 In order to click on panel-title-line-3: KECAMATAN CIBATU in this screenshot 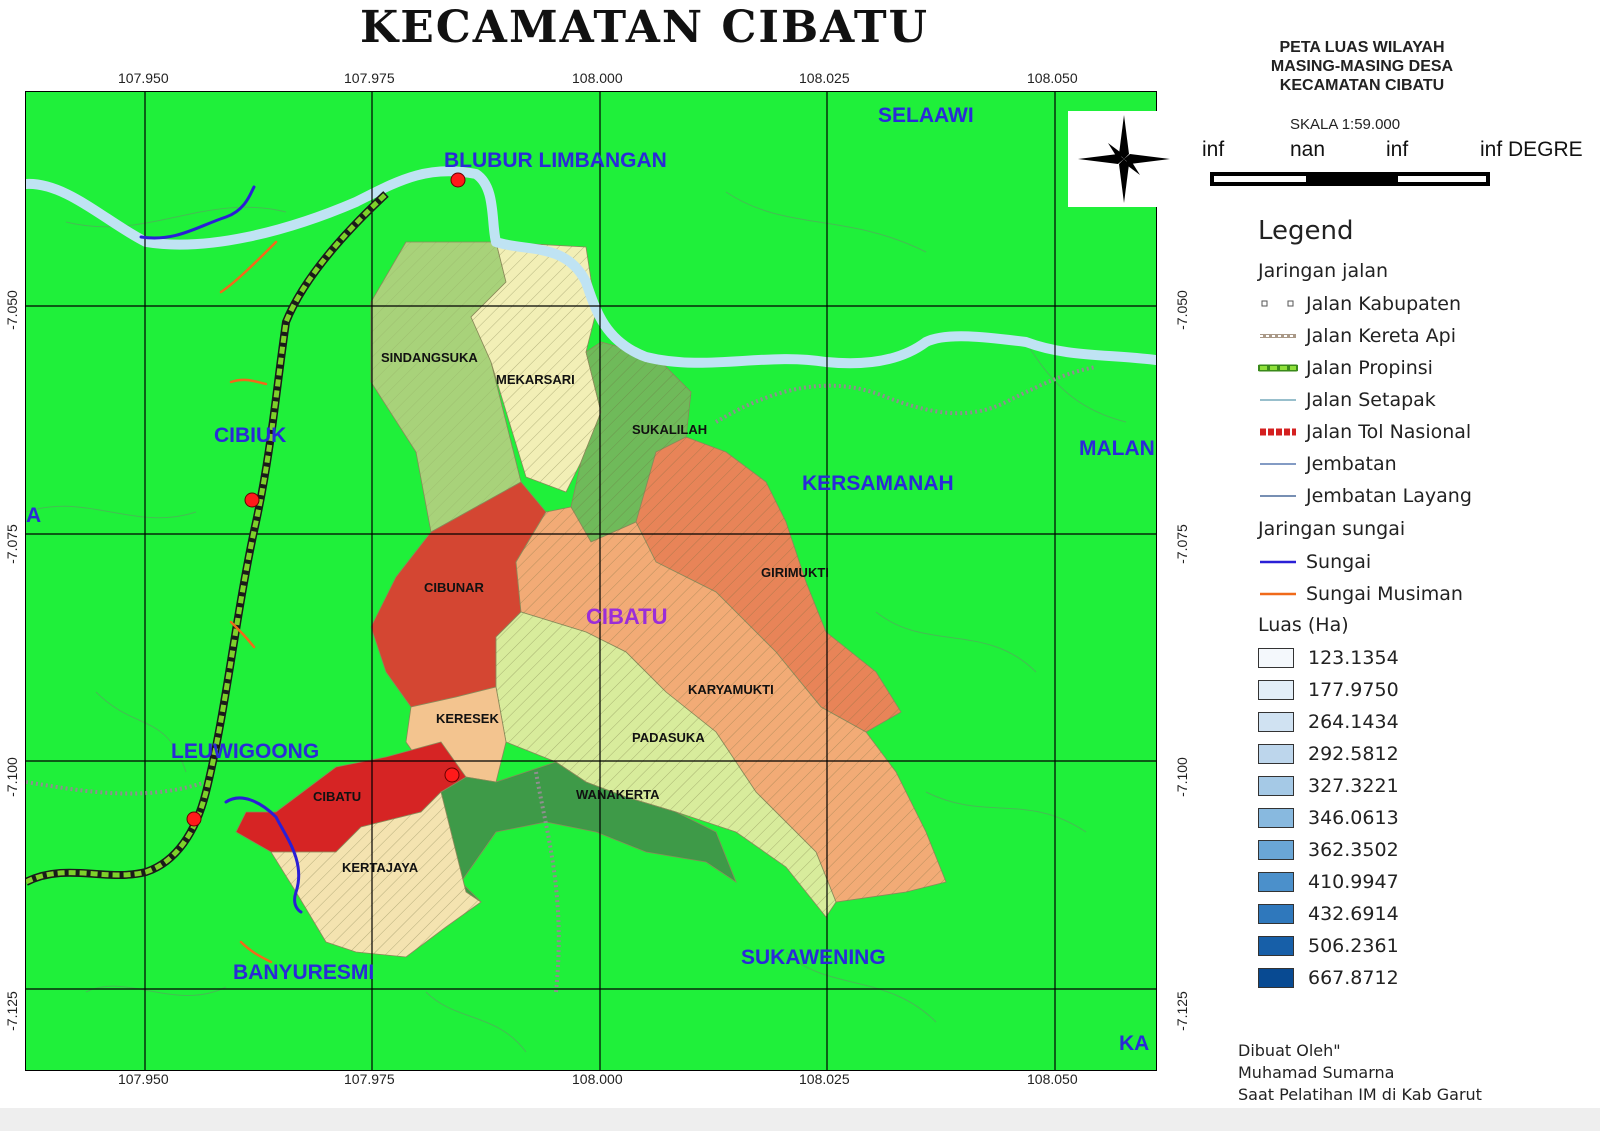, I will do `click(1362, 85)`.